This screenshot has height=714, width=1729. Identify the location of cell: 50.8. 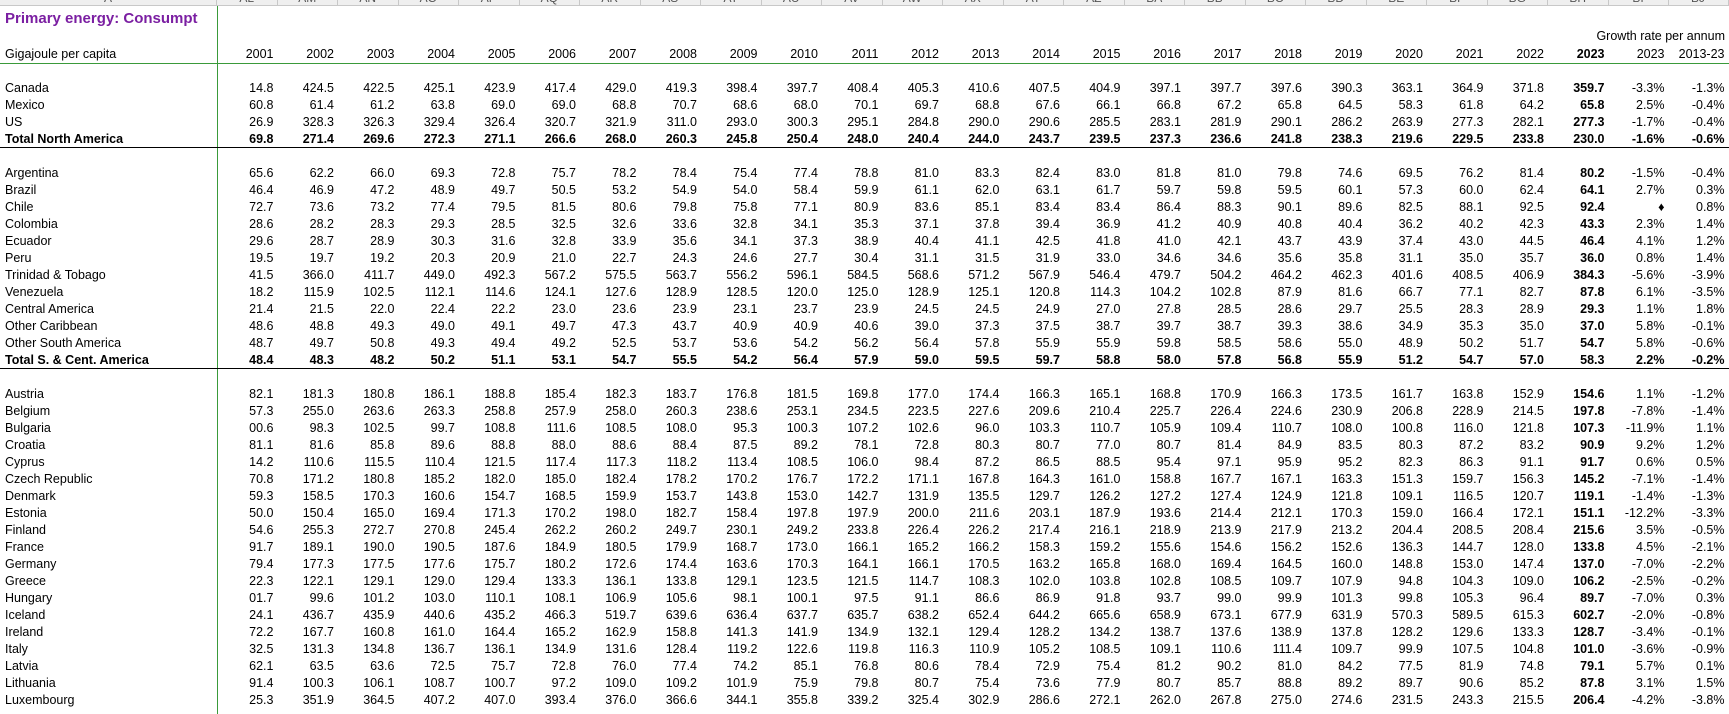
(382, 343).